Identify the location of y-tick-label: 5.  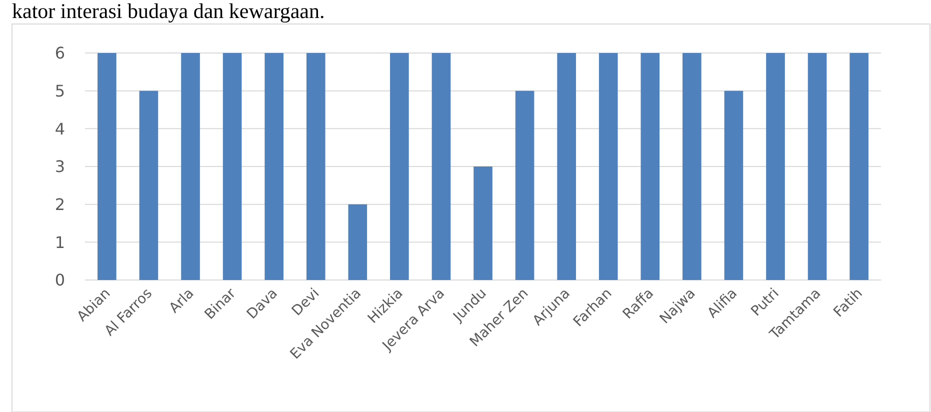
(59, 90).